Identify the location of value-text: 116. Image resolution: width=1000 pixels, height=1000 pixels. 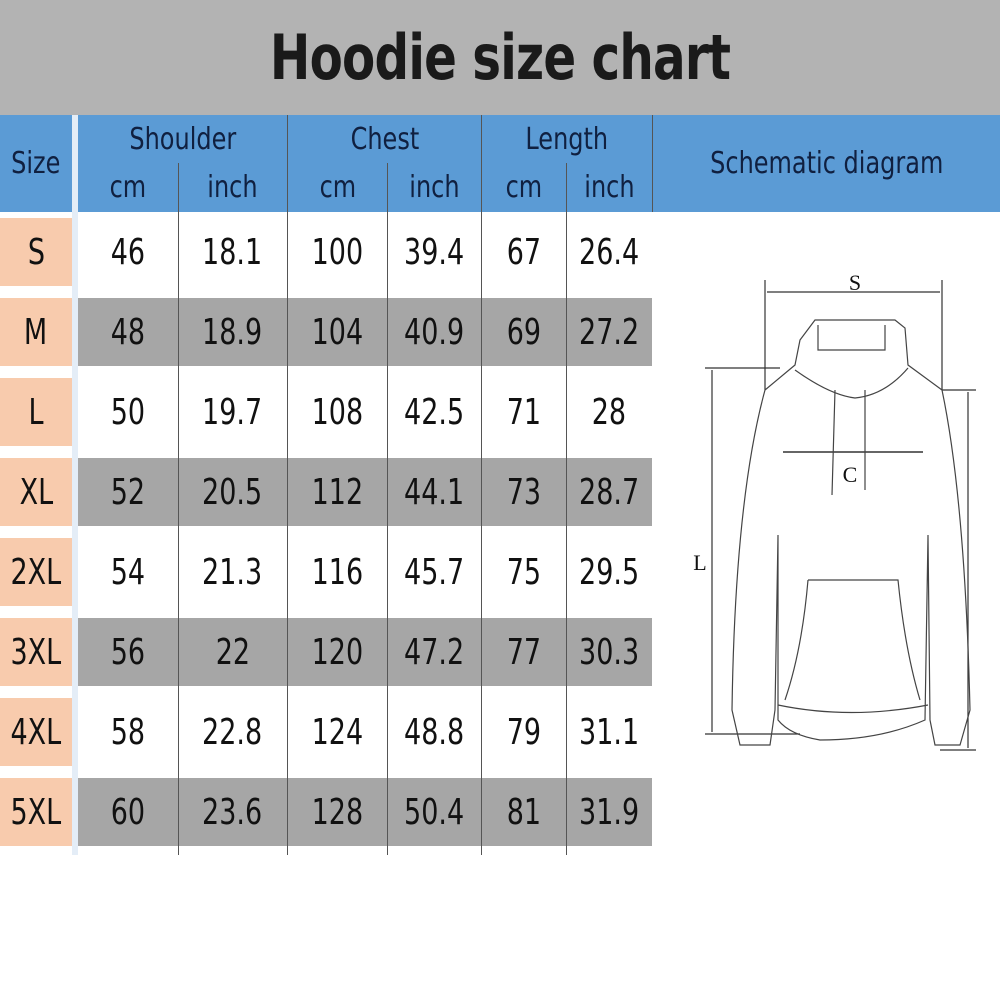
(337, 572).